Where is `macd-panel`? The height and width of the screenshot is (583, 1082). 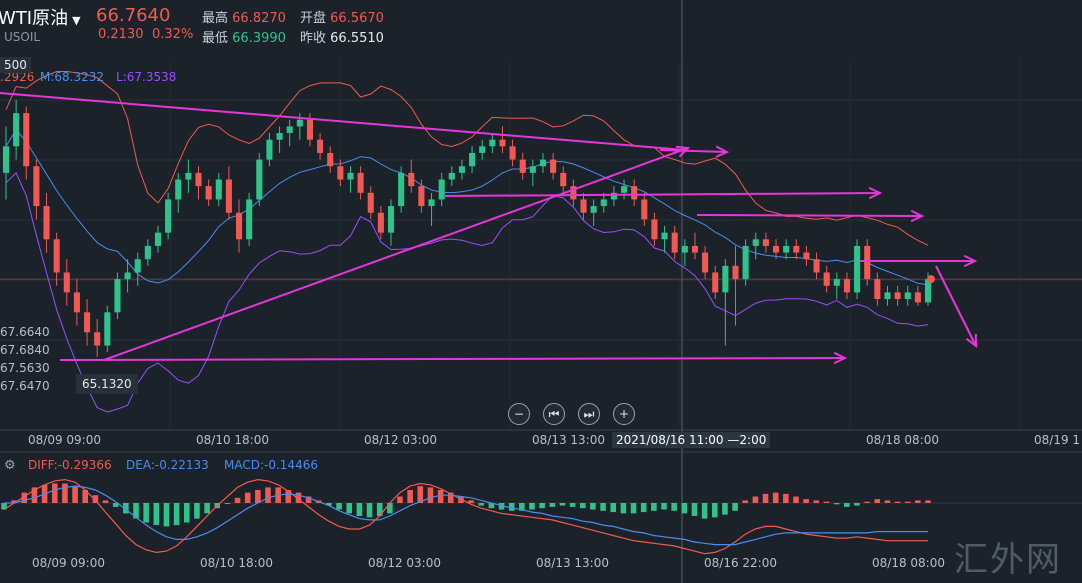
macd-panel is located at coordinates (541, 516).